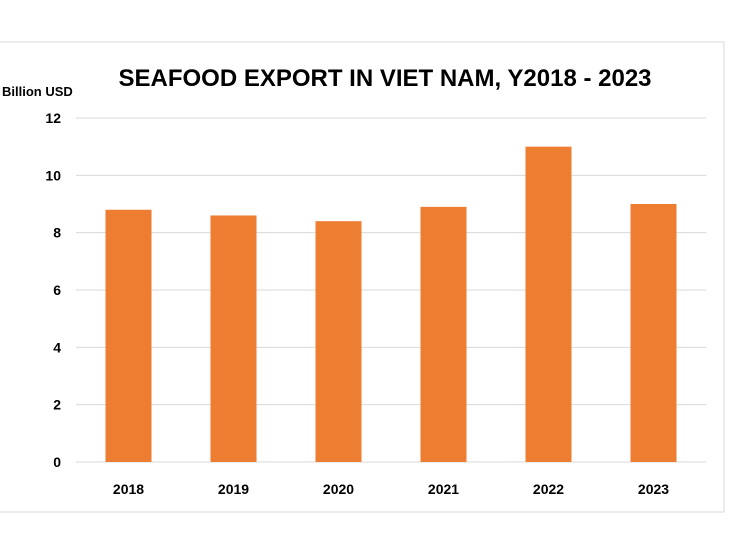  What do you see at coordinates (53, 118) in the screenshot?
I see `y-tick-label-12: 12` at bounding box center [53, 118].